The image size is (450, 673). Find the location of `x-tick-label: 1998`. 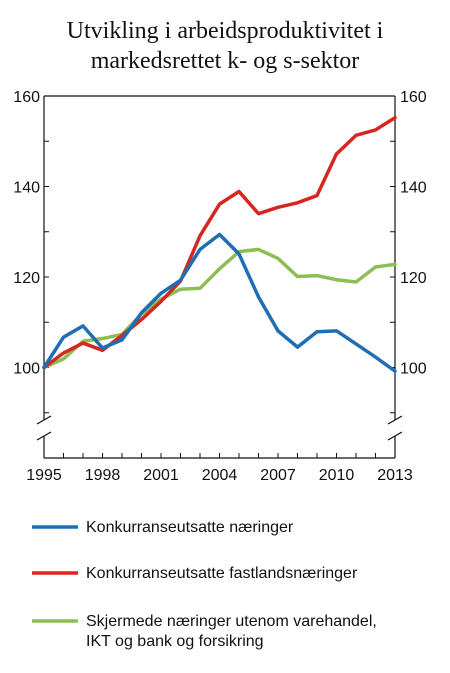

x-tick-label: 1998 is located at coordinates (103, 475).